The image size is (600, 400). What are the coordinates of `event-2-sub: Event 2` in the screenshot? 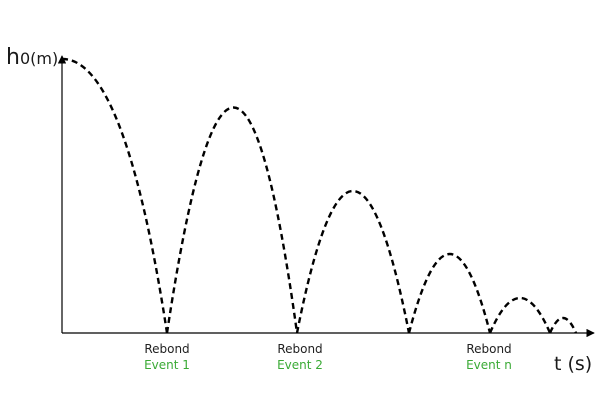 It's located at (300, 365).